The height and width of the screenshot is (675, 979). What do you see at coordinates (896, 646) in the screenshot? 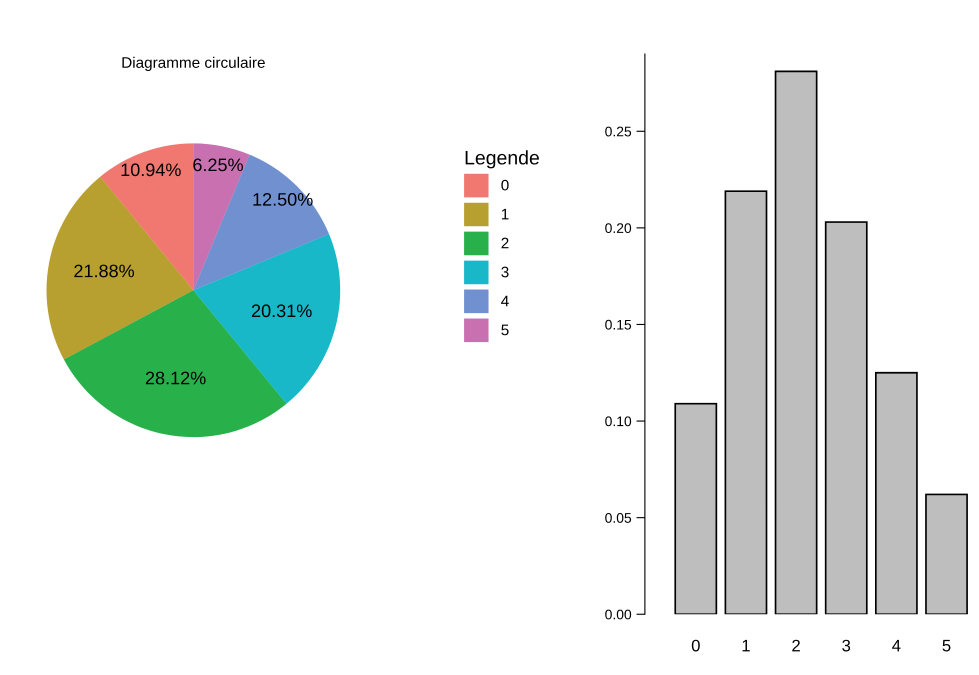
I see `x-tick-label: 4` at bounding box center [896, 646].